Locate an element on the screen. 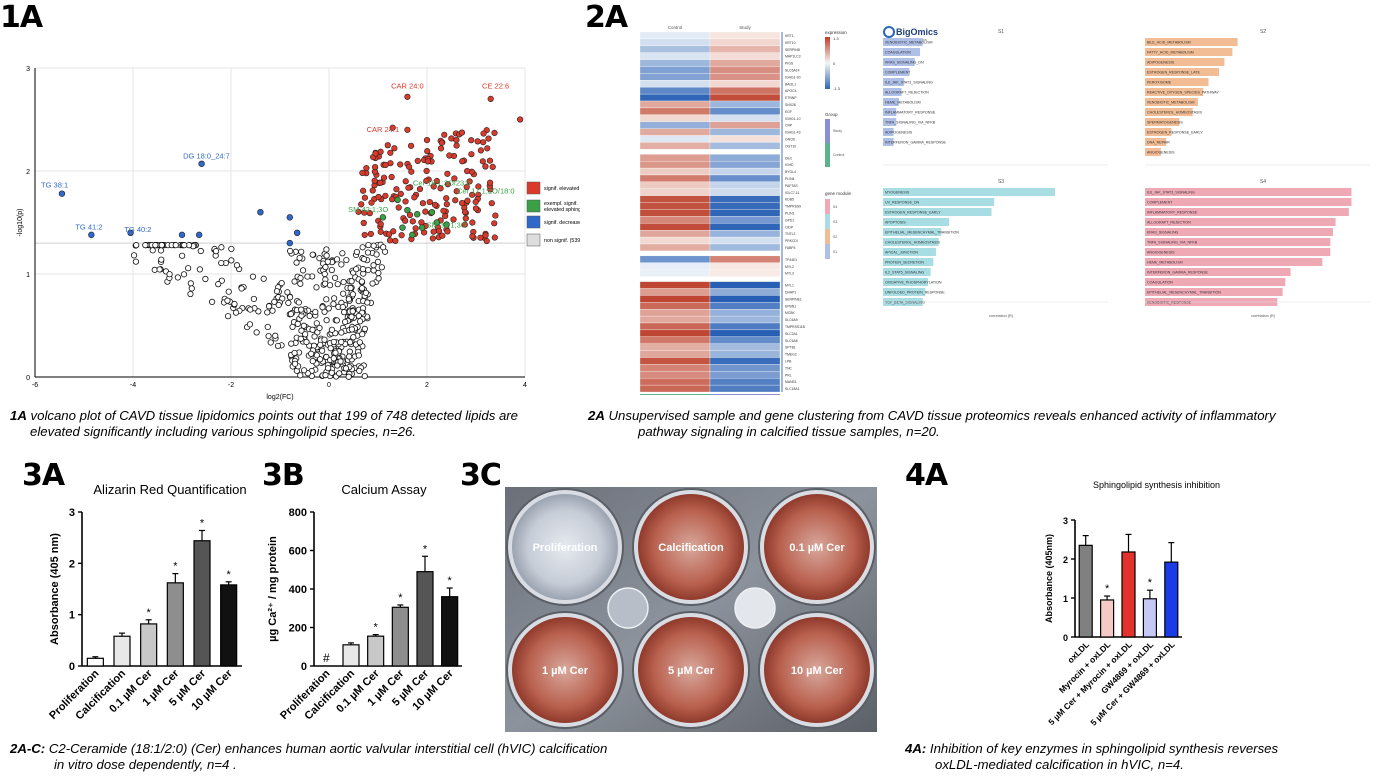 Image resolution: width=1386 pixels, height=778 pixels. x-axis-label: log2(FC) is located at coordinates (279, 397).